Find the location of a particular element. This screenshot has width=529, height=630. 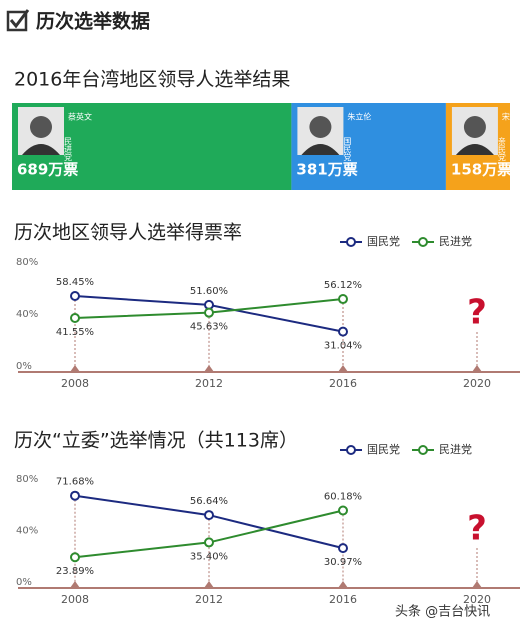

candidate-name: 蔡英文 is located at coordinates (80, 117).